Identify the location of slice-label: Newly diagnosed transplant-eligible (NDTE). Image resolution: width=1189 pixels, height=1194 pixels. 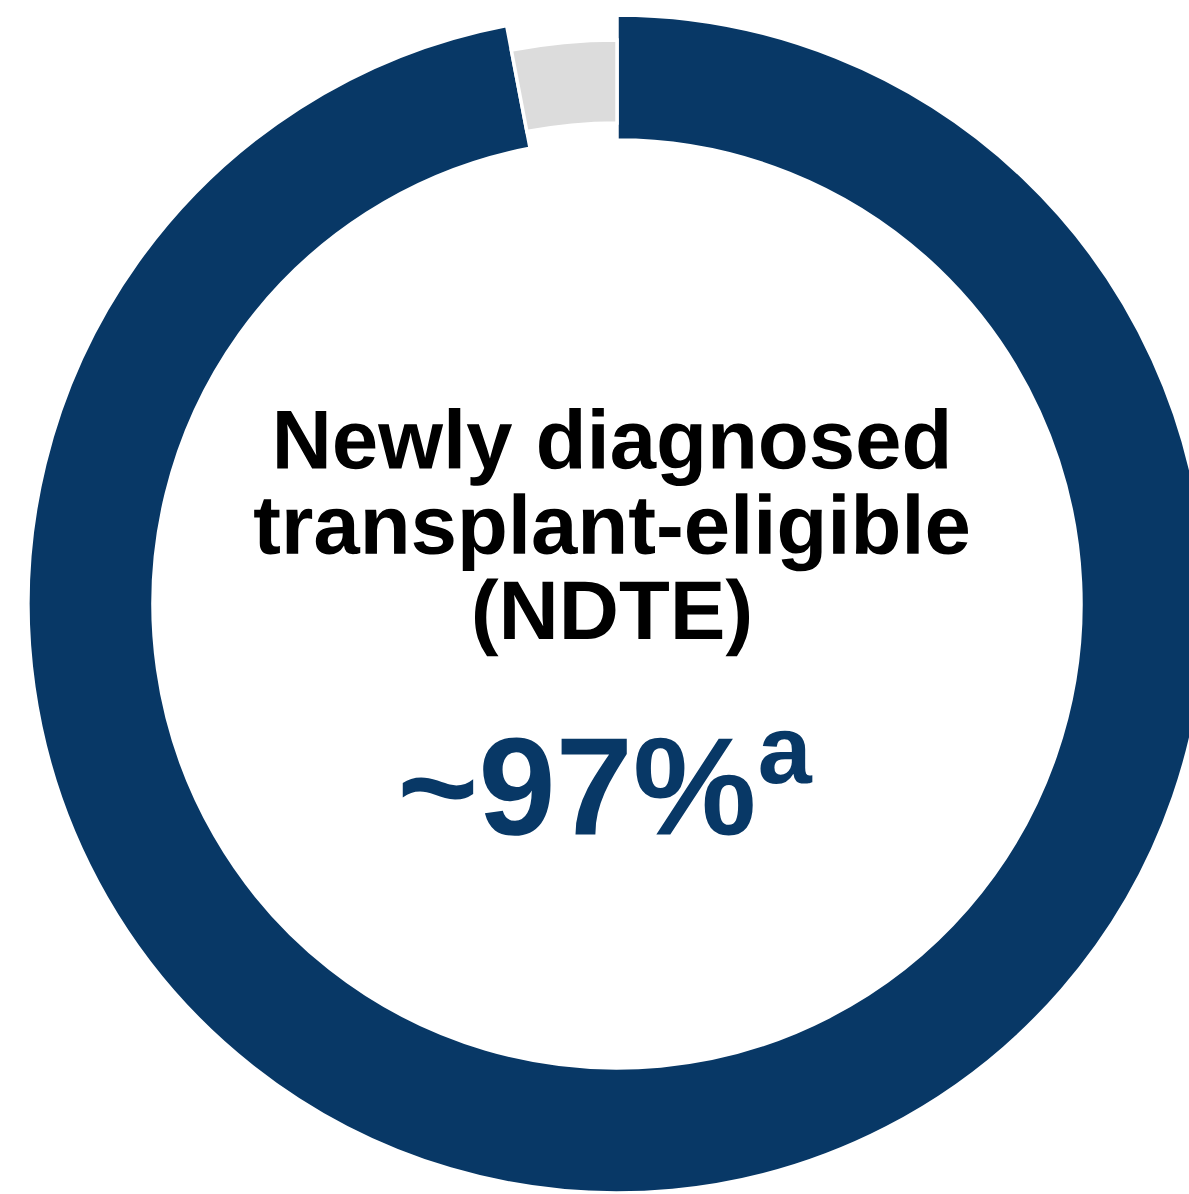
(611, 532).